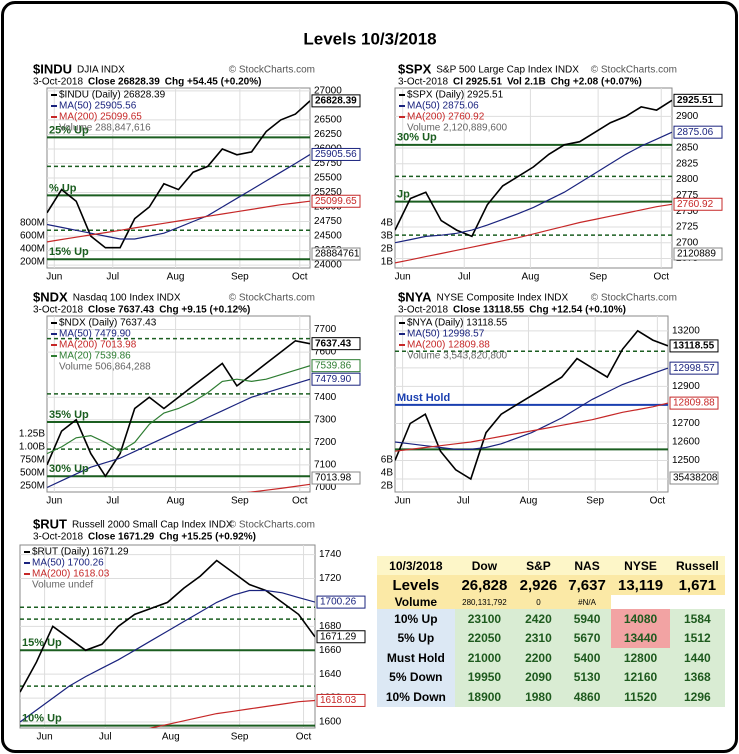  What do you see at coordinates (687, 148) in the screenshot?
I see `y-tick-label: 2850` at bounding box center [687, 148].